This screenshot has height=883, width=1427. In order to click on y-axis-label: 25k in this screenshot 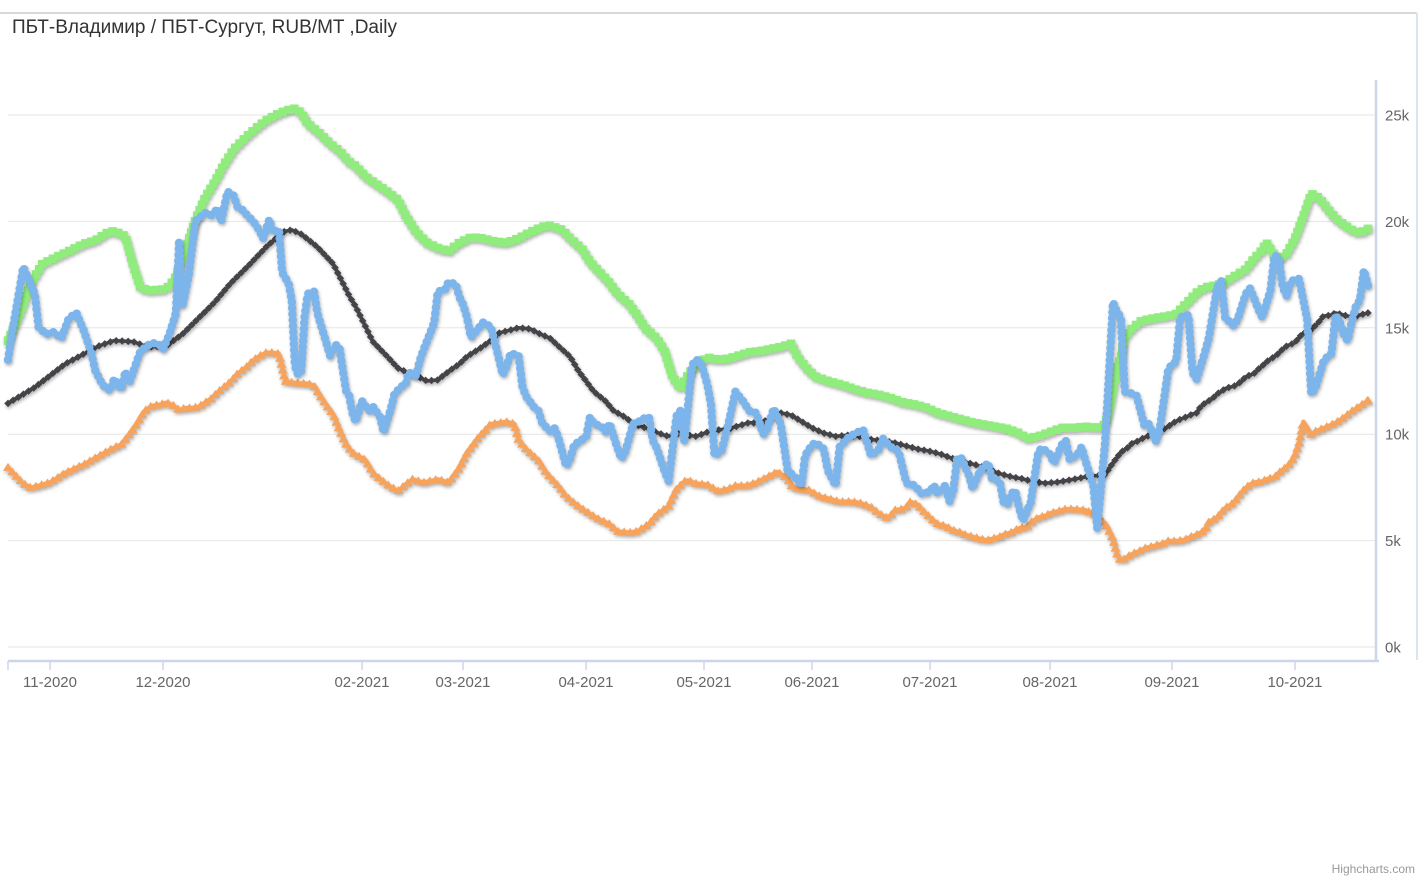, I will do `click(1397, 116)`.